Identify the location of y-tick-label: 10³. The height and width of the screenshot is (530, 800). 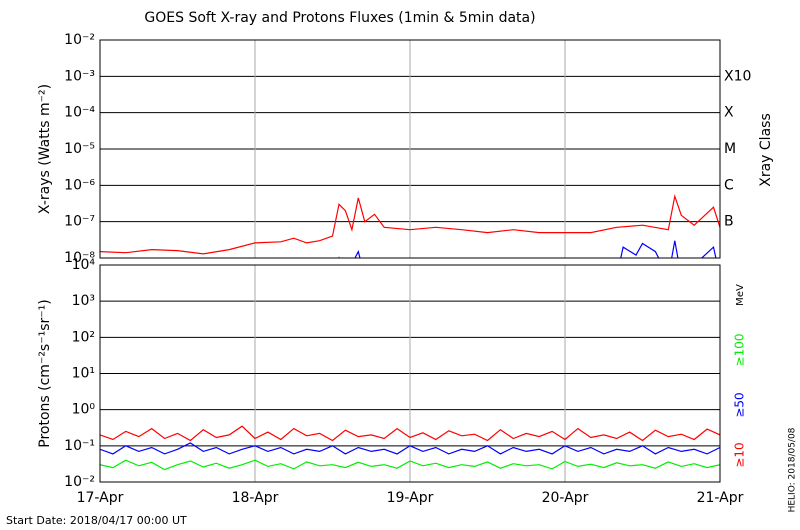
(83, 301).